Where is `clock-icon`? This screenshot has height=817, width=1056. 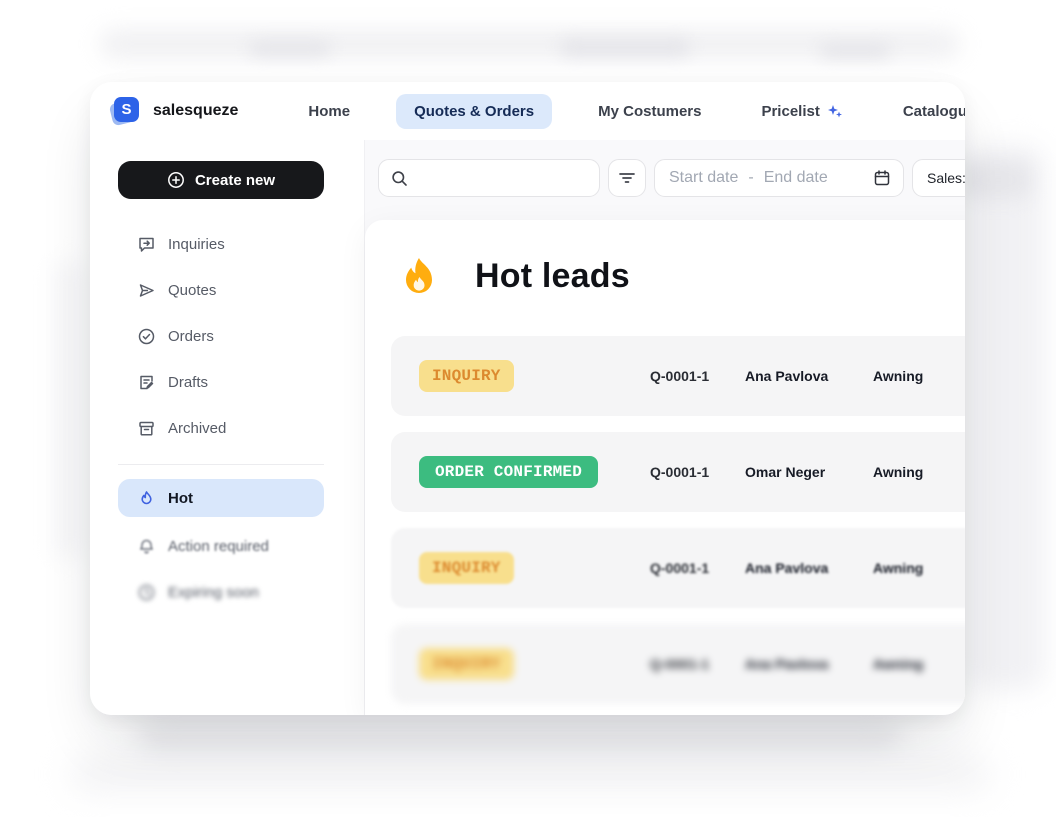 clock-icon is located at coordinates (146, 592).